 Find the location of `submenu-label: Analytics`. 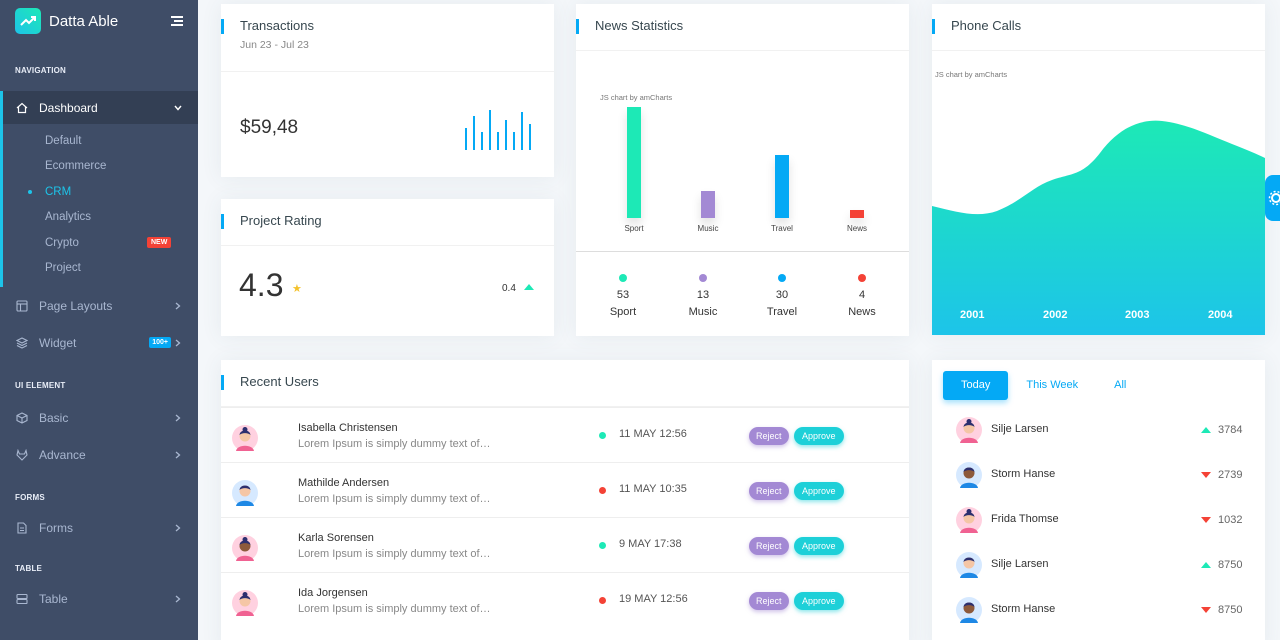

submenu-label: Analytics is located at coordinates (68, 217).